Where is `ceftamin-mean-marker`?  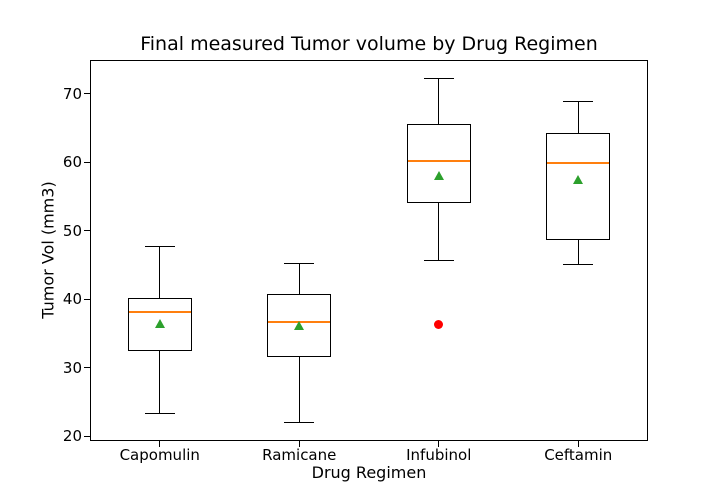
ceftamin-mean-marker is located at coordinates (578, 179).